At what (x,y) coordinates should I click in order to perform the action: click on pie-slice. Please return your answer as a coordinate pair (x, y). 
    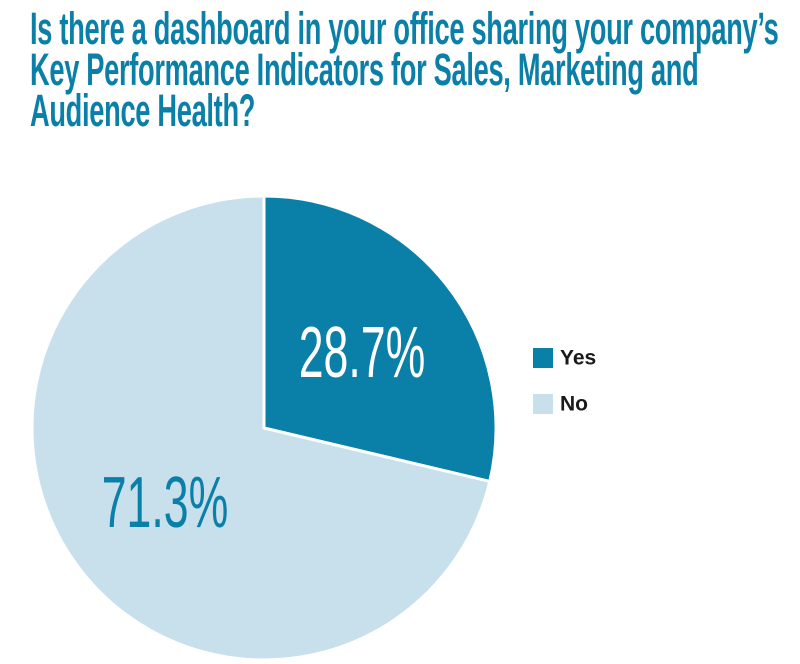
    Looking at the image, I should click on (380, 339).